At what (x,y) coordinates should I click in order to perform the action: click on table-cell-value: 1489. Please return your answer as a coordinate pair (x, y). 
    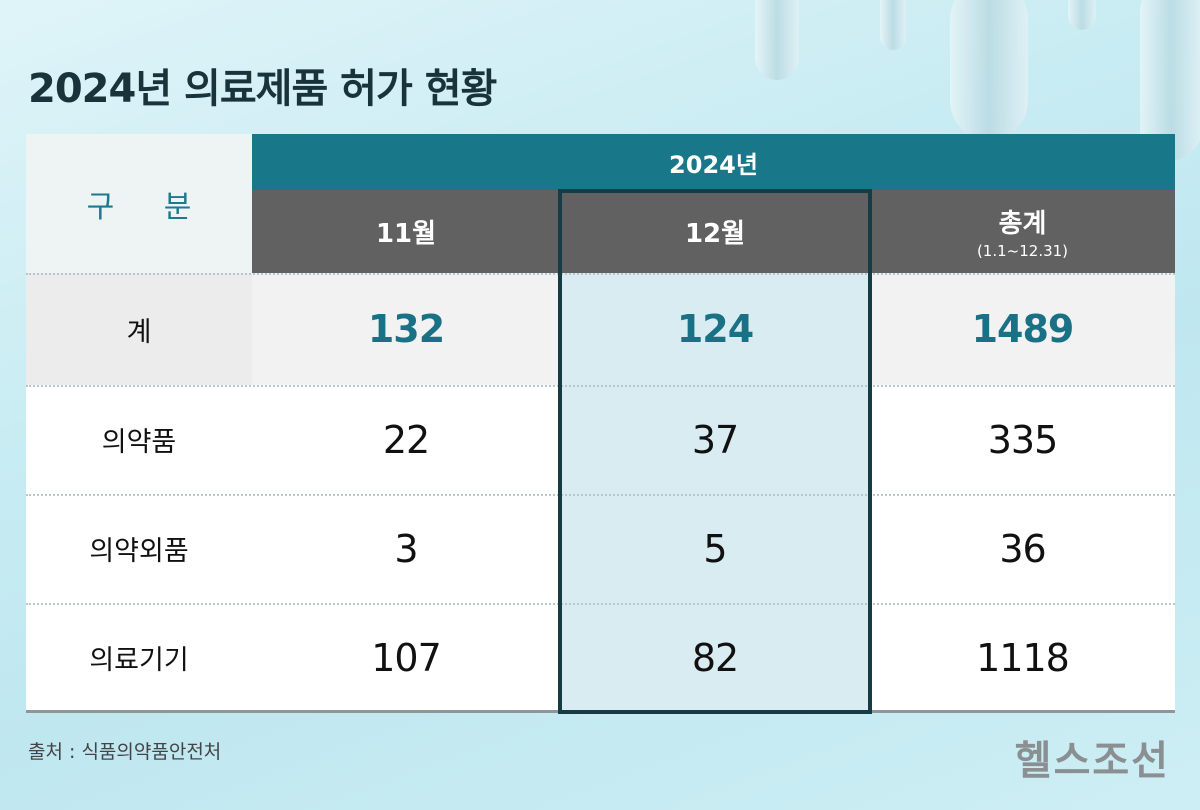
    Looking at the image, I should click on (1023, 329).